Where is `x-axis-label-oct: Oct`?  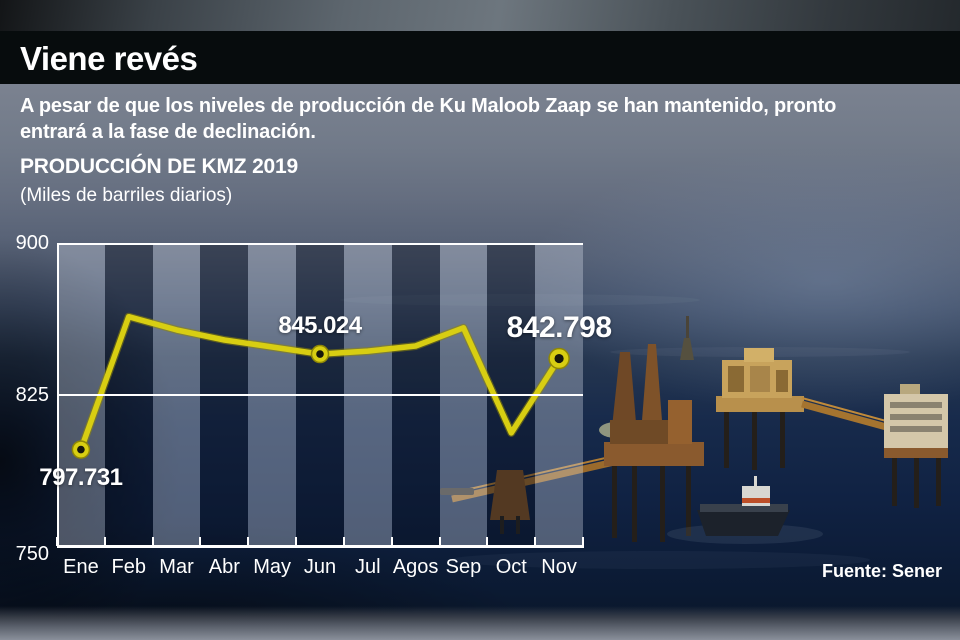
x-axis-label-oct: Oct is located at coordinates (511, 567).